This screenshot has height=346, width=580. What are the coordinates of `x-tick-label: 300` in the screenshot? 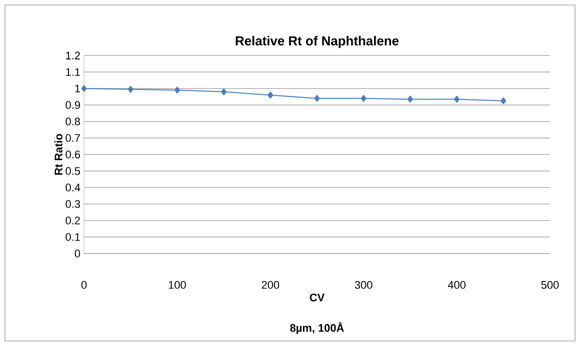 It's located at (363, 285).